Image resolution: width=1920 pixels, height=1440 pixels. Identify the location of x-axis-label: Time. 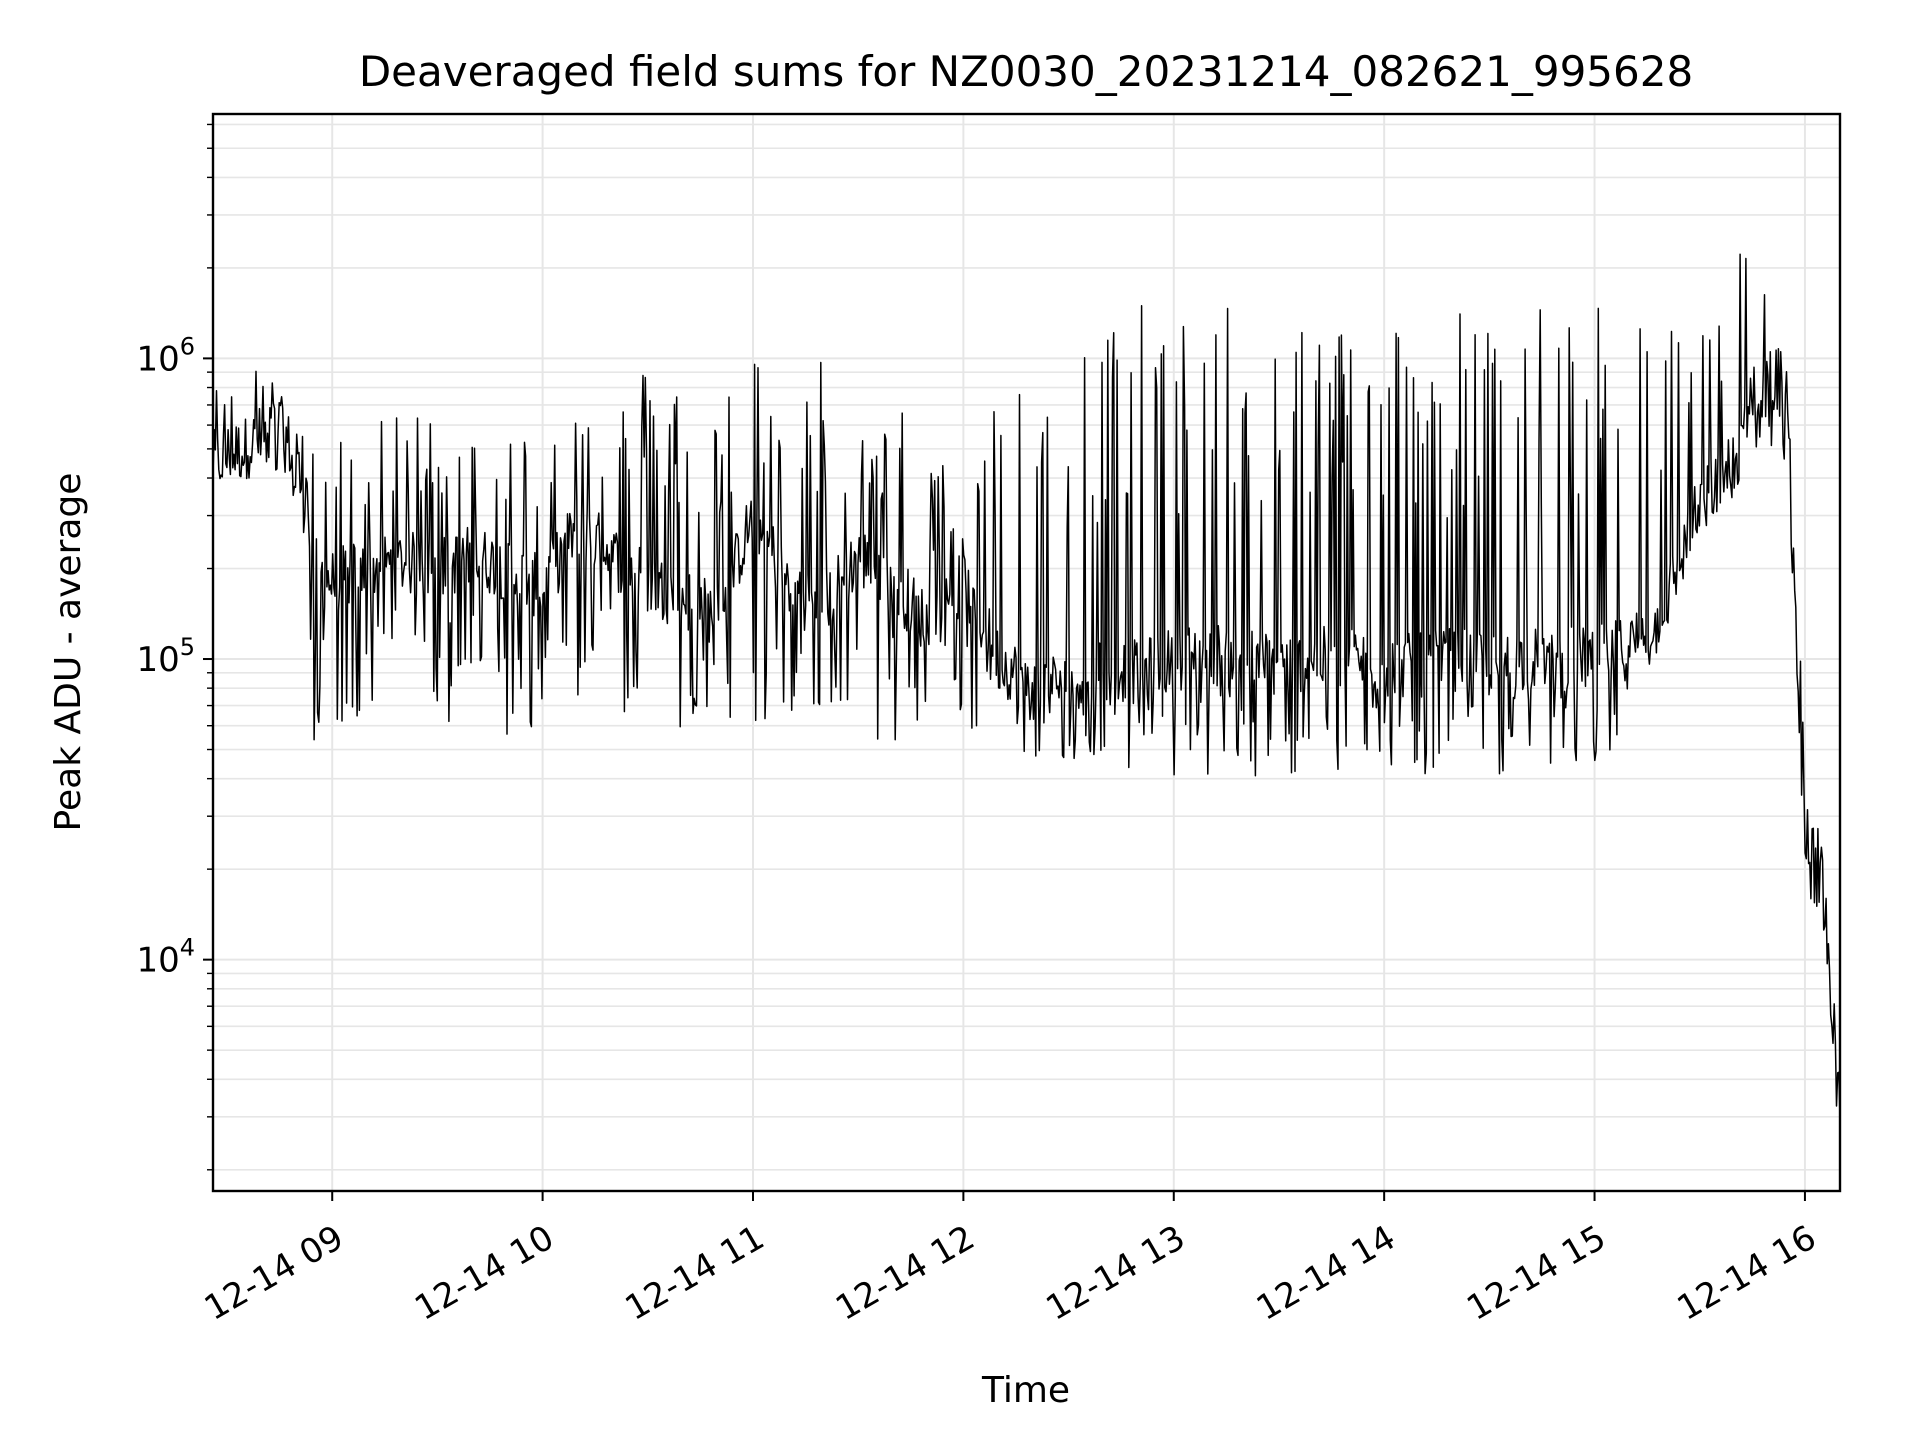
(1025, 1390).